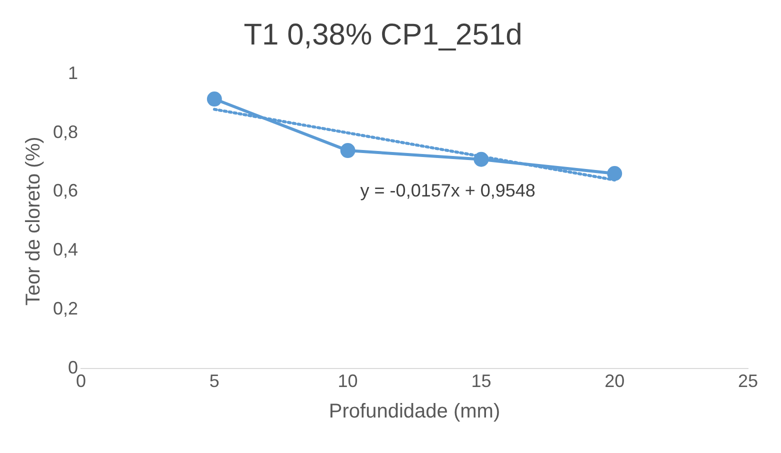  I want to click on y-axis-title: Teor de cloreto (%), so click(33, 221).